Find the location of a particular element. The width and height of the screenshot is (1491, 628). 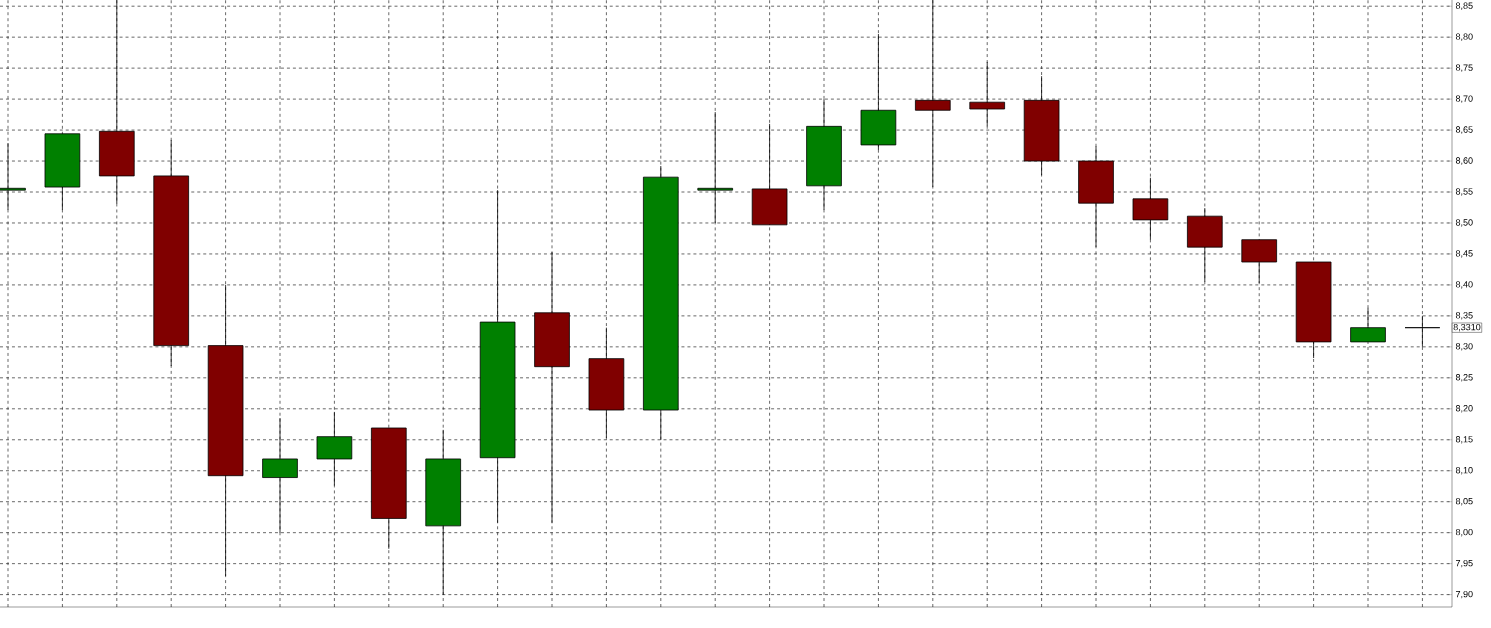

y-tick-label: 8,80 is located at coordinates (1464, 37).